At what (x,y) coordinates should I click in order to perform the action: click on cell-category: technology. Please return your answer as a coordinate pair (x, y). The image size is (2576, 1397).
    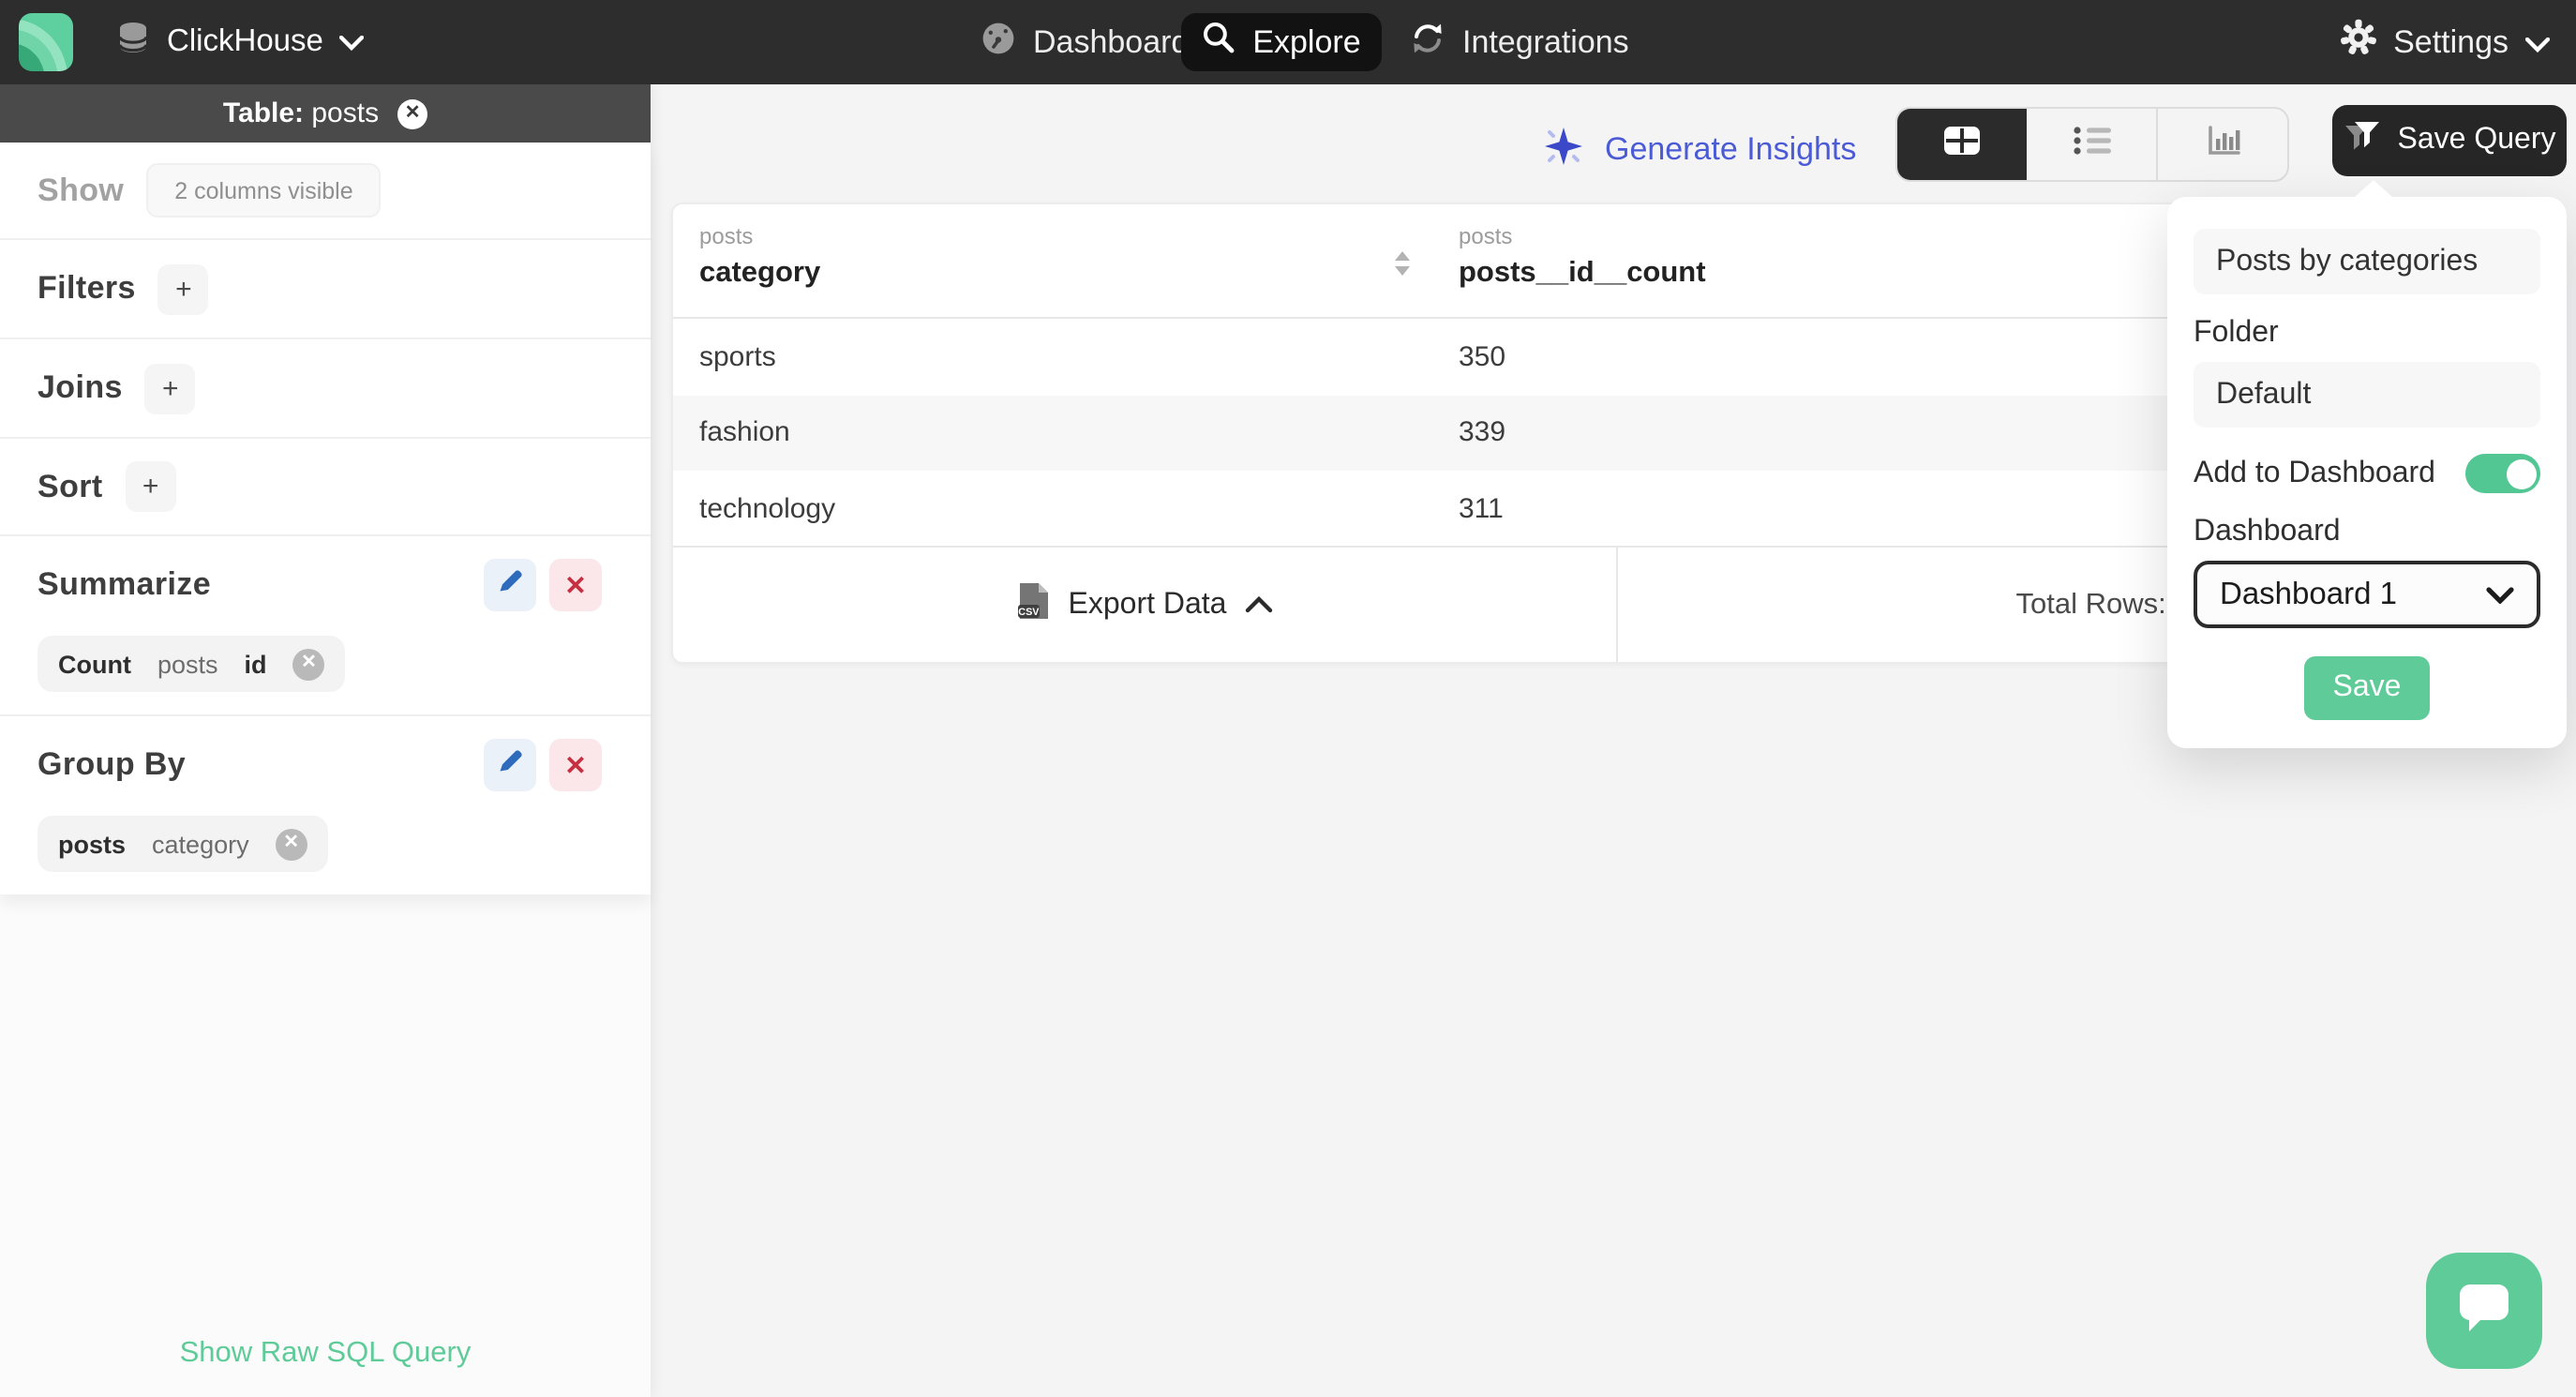
    Looking at the image, I should click on (767, 508).